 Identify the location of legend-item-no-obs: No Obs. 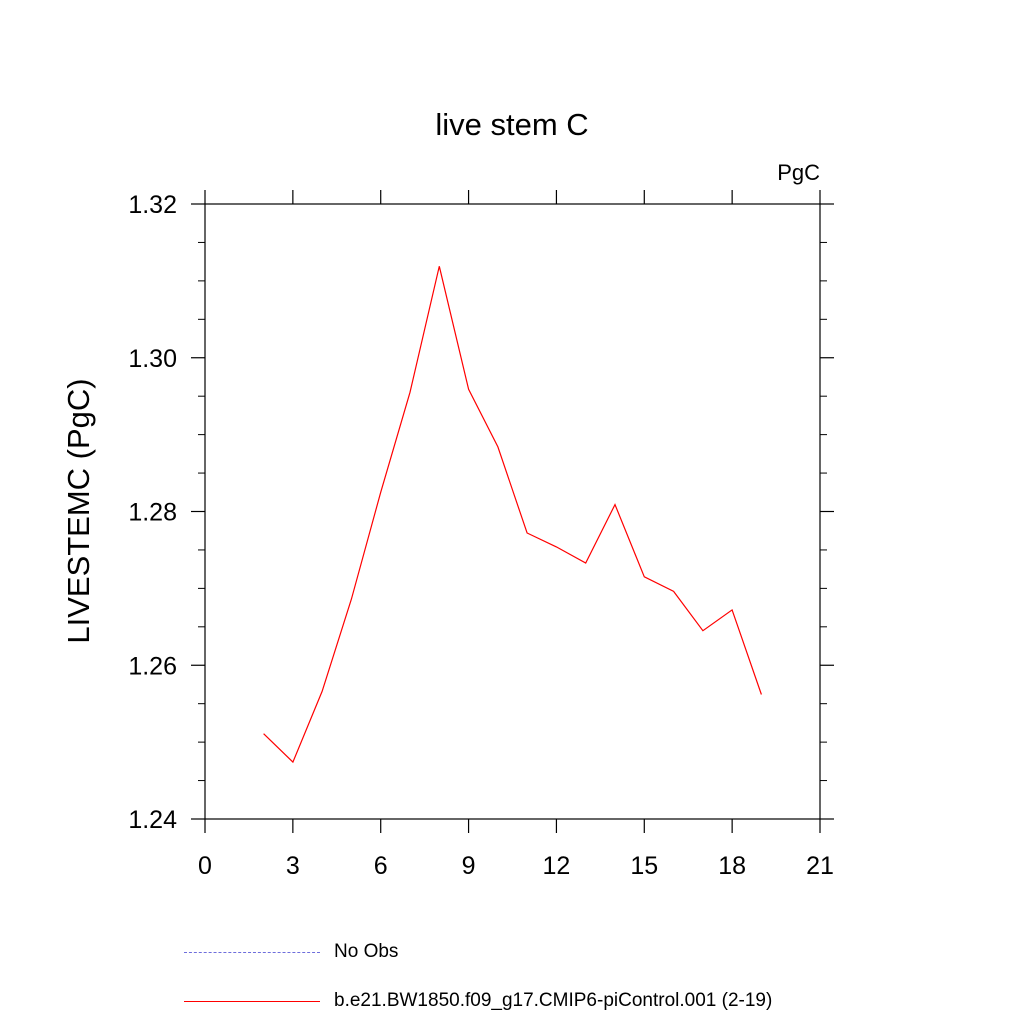
(534, 953).